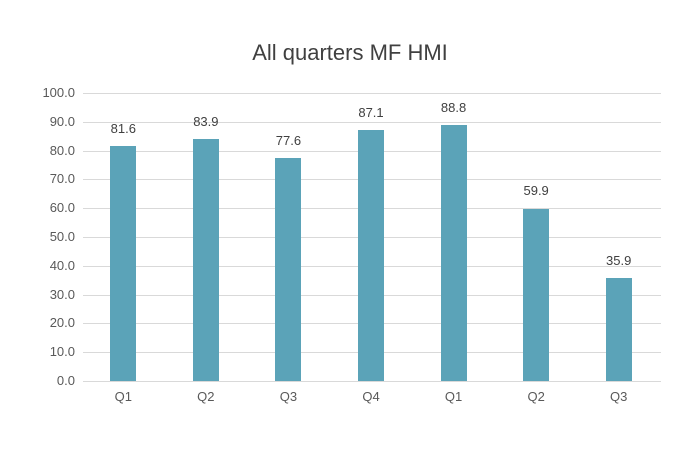 Image resolution: width=700 pixels, height=450 pixels. Describe the element at coordinates (58, 92) in the screenshot. I see `y-tick-label: 100.0` at that location.